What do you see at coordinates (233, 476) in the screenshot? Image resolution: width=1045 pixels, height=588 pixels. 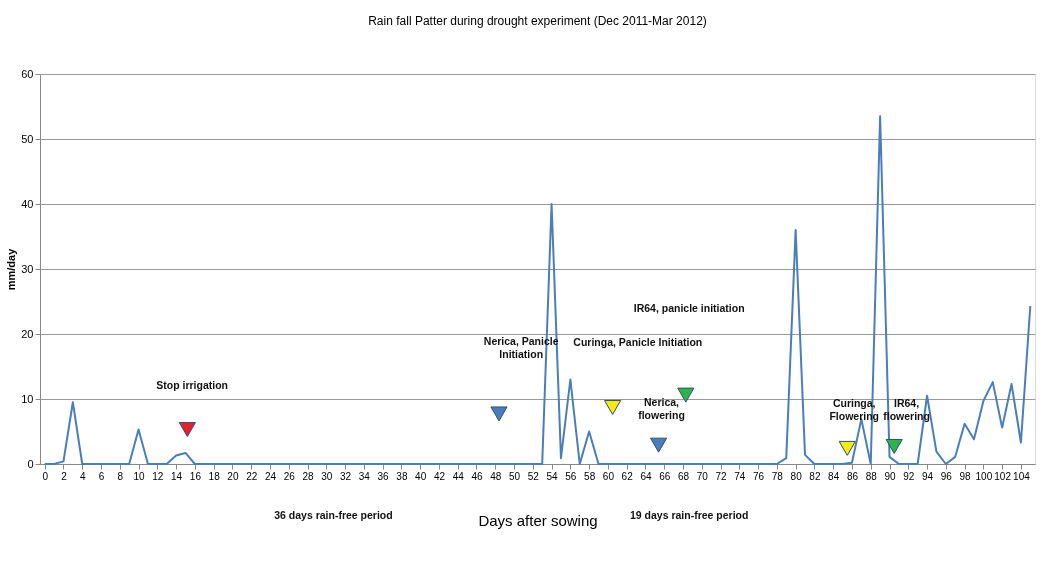 I see `x-tick-label: 20` at bounding box center [233, 476].